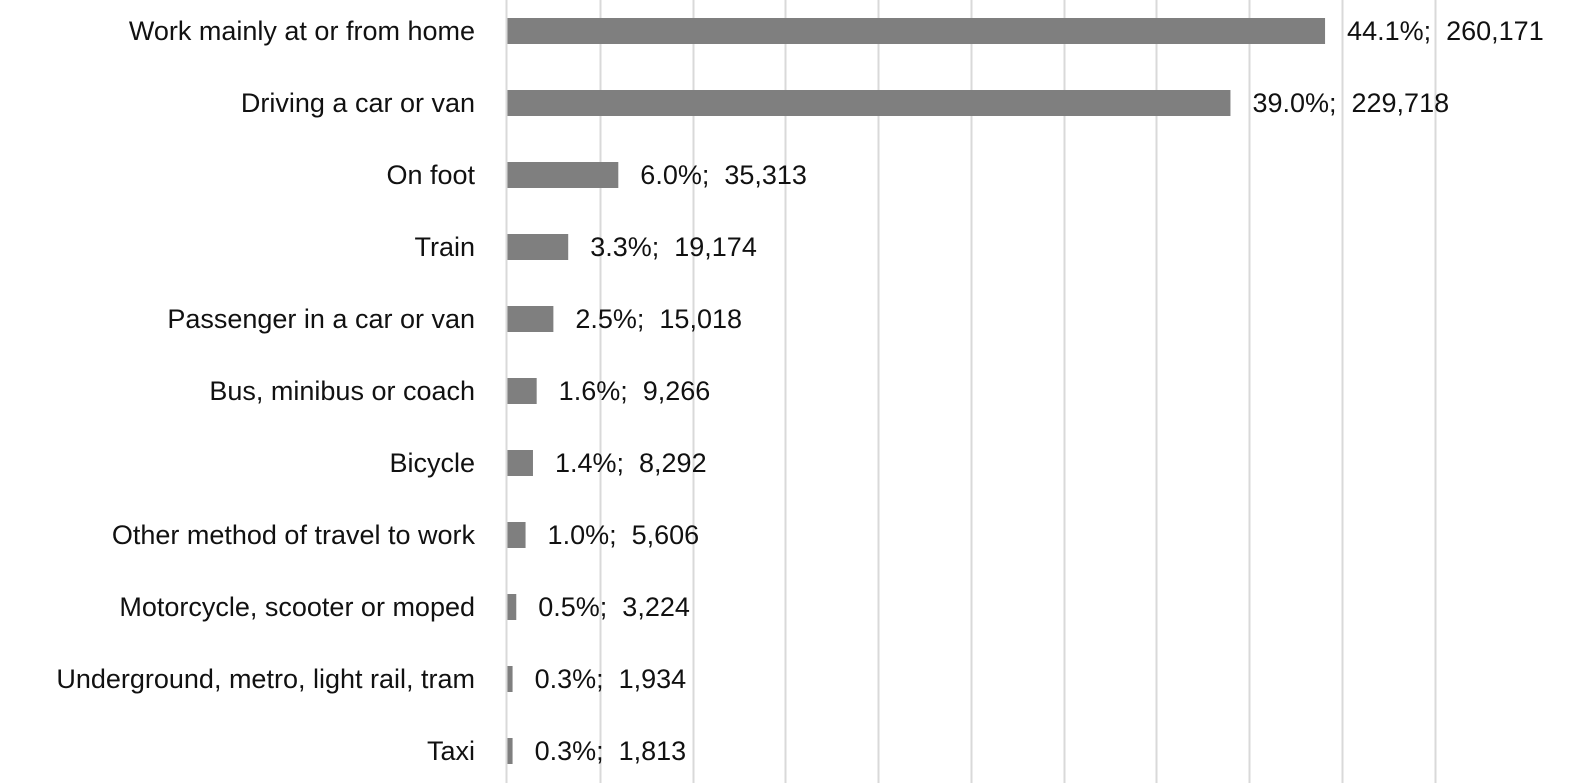 This screenshot has width=1595, height=783. I want to click on data-label: 1.4%; 8,292, so click(631, 463).